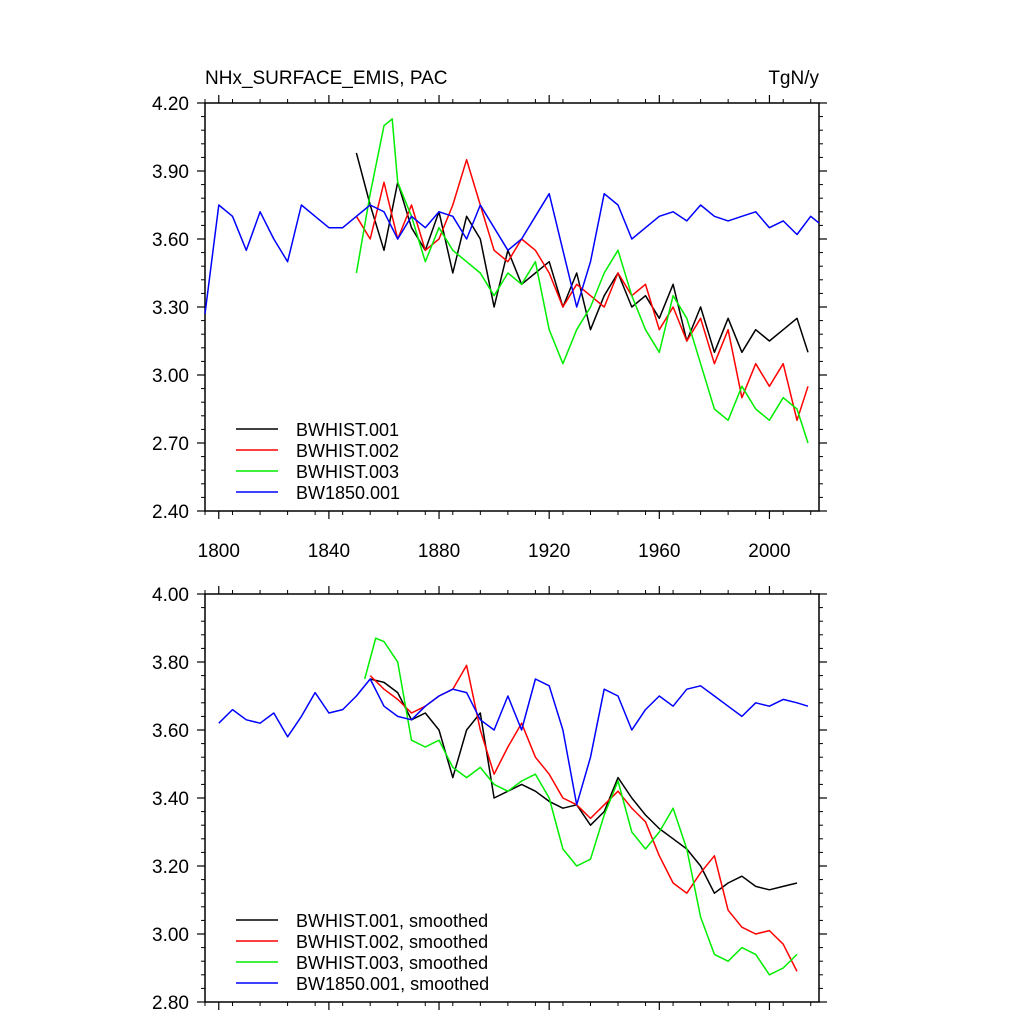  I want to click on y-tick-label: 3.80, so click(170, 663).